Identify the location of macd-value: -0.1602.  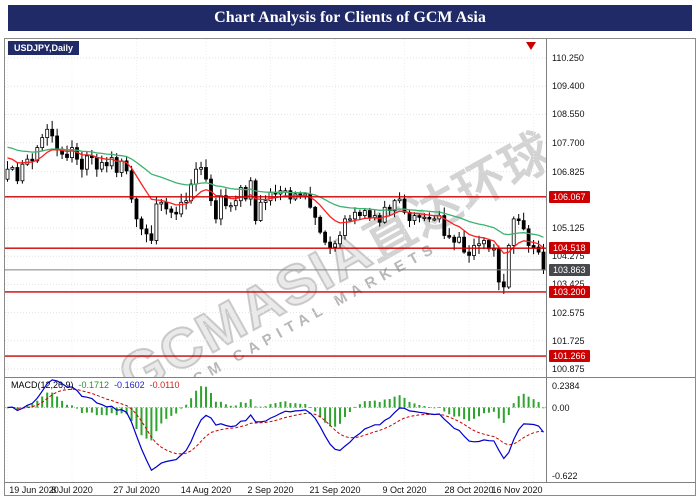
(129, 385).